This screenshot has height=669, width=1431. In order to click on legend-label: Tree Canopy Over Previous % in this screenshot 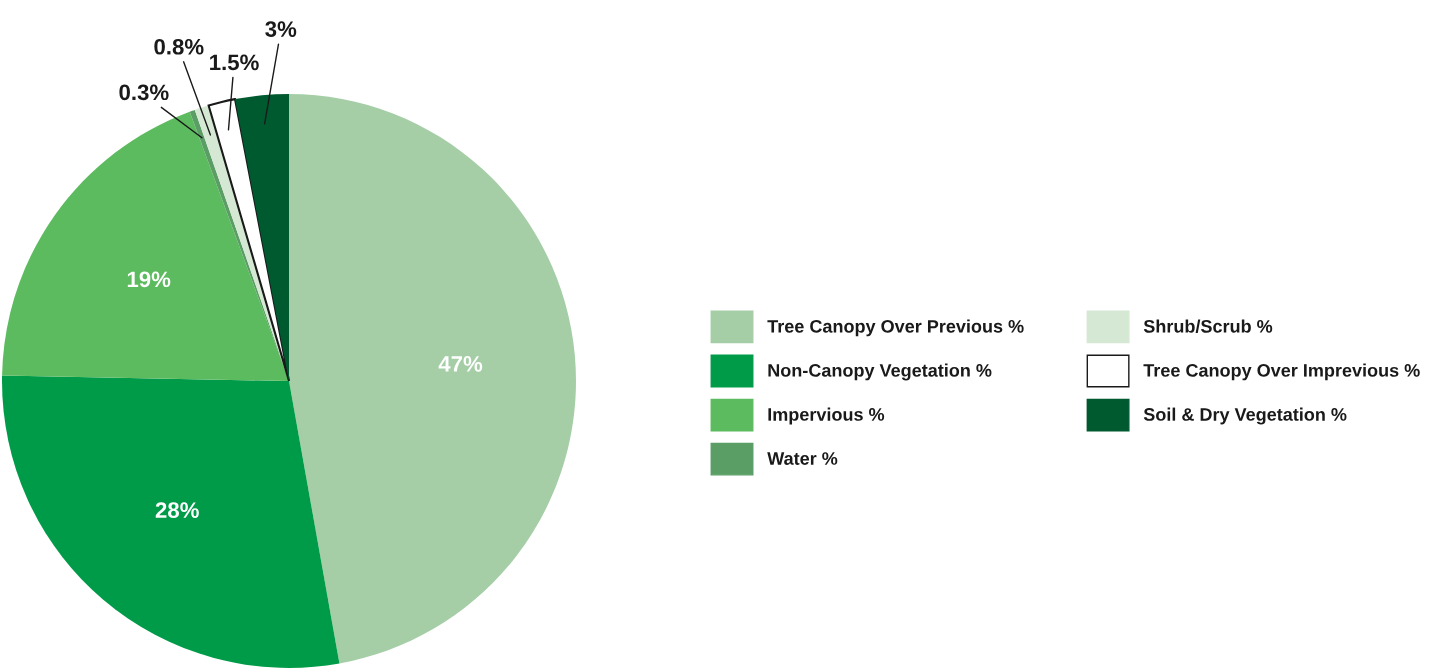, I will do `click(895, 328)`.